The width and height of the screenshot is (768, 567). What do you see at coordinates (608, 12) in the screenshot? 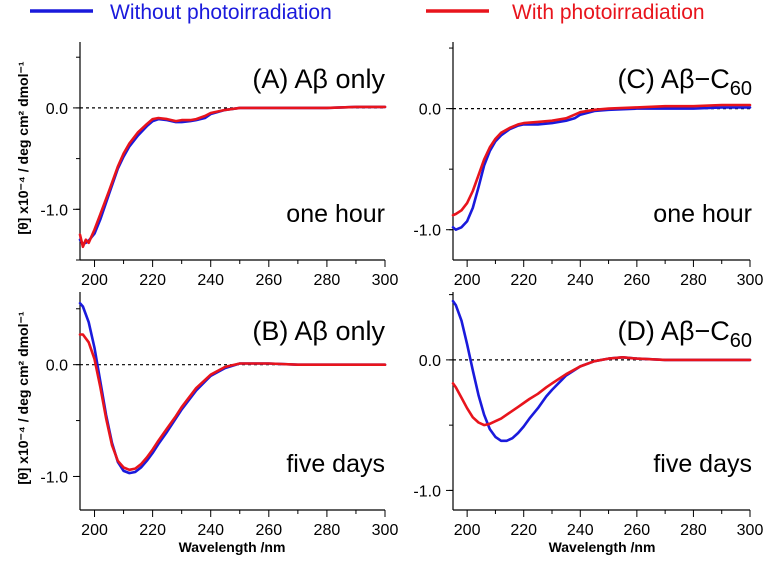
I see `legend-label-with: With photoirradiation` at bounding box center [608, 12].